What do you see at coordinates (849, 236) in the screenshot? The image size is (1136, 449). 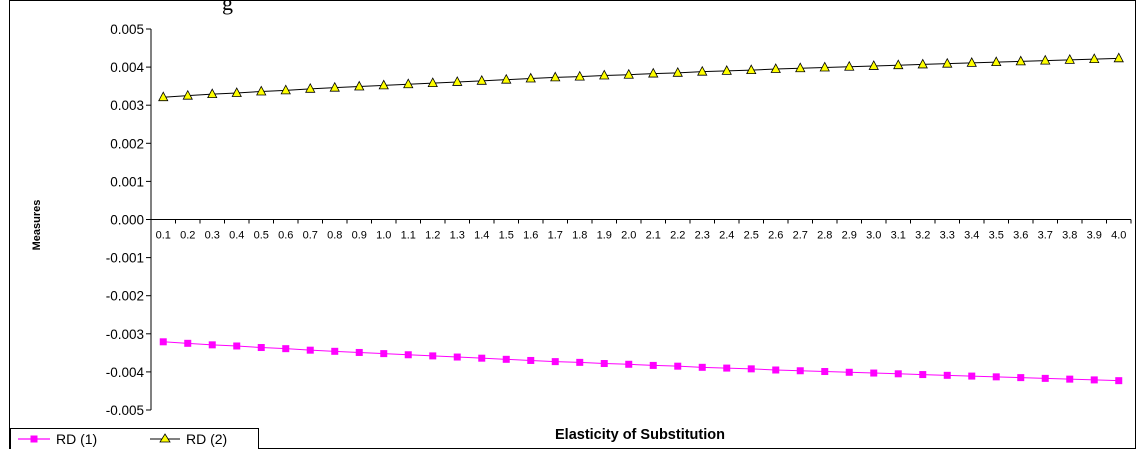 I see `x-tick-label: 2.9` at bounding box center [849, 236].